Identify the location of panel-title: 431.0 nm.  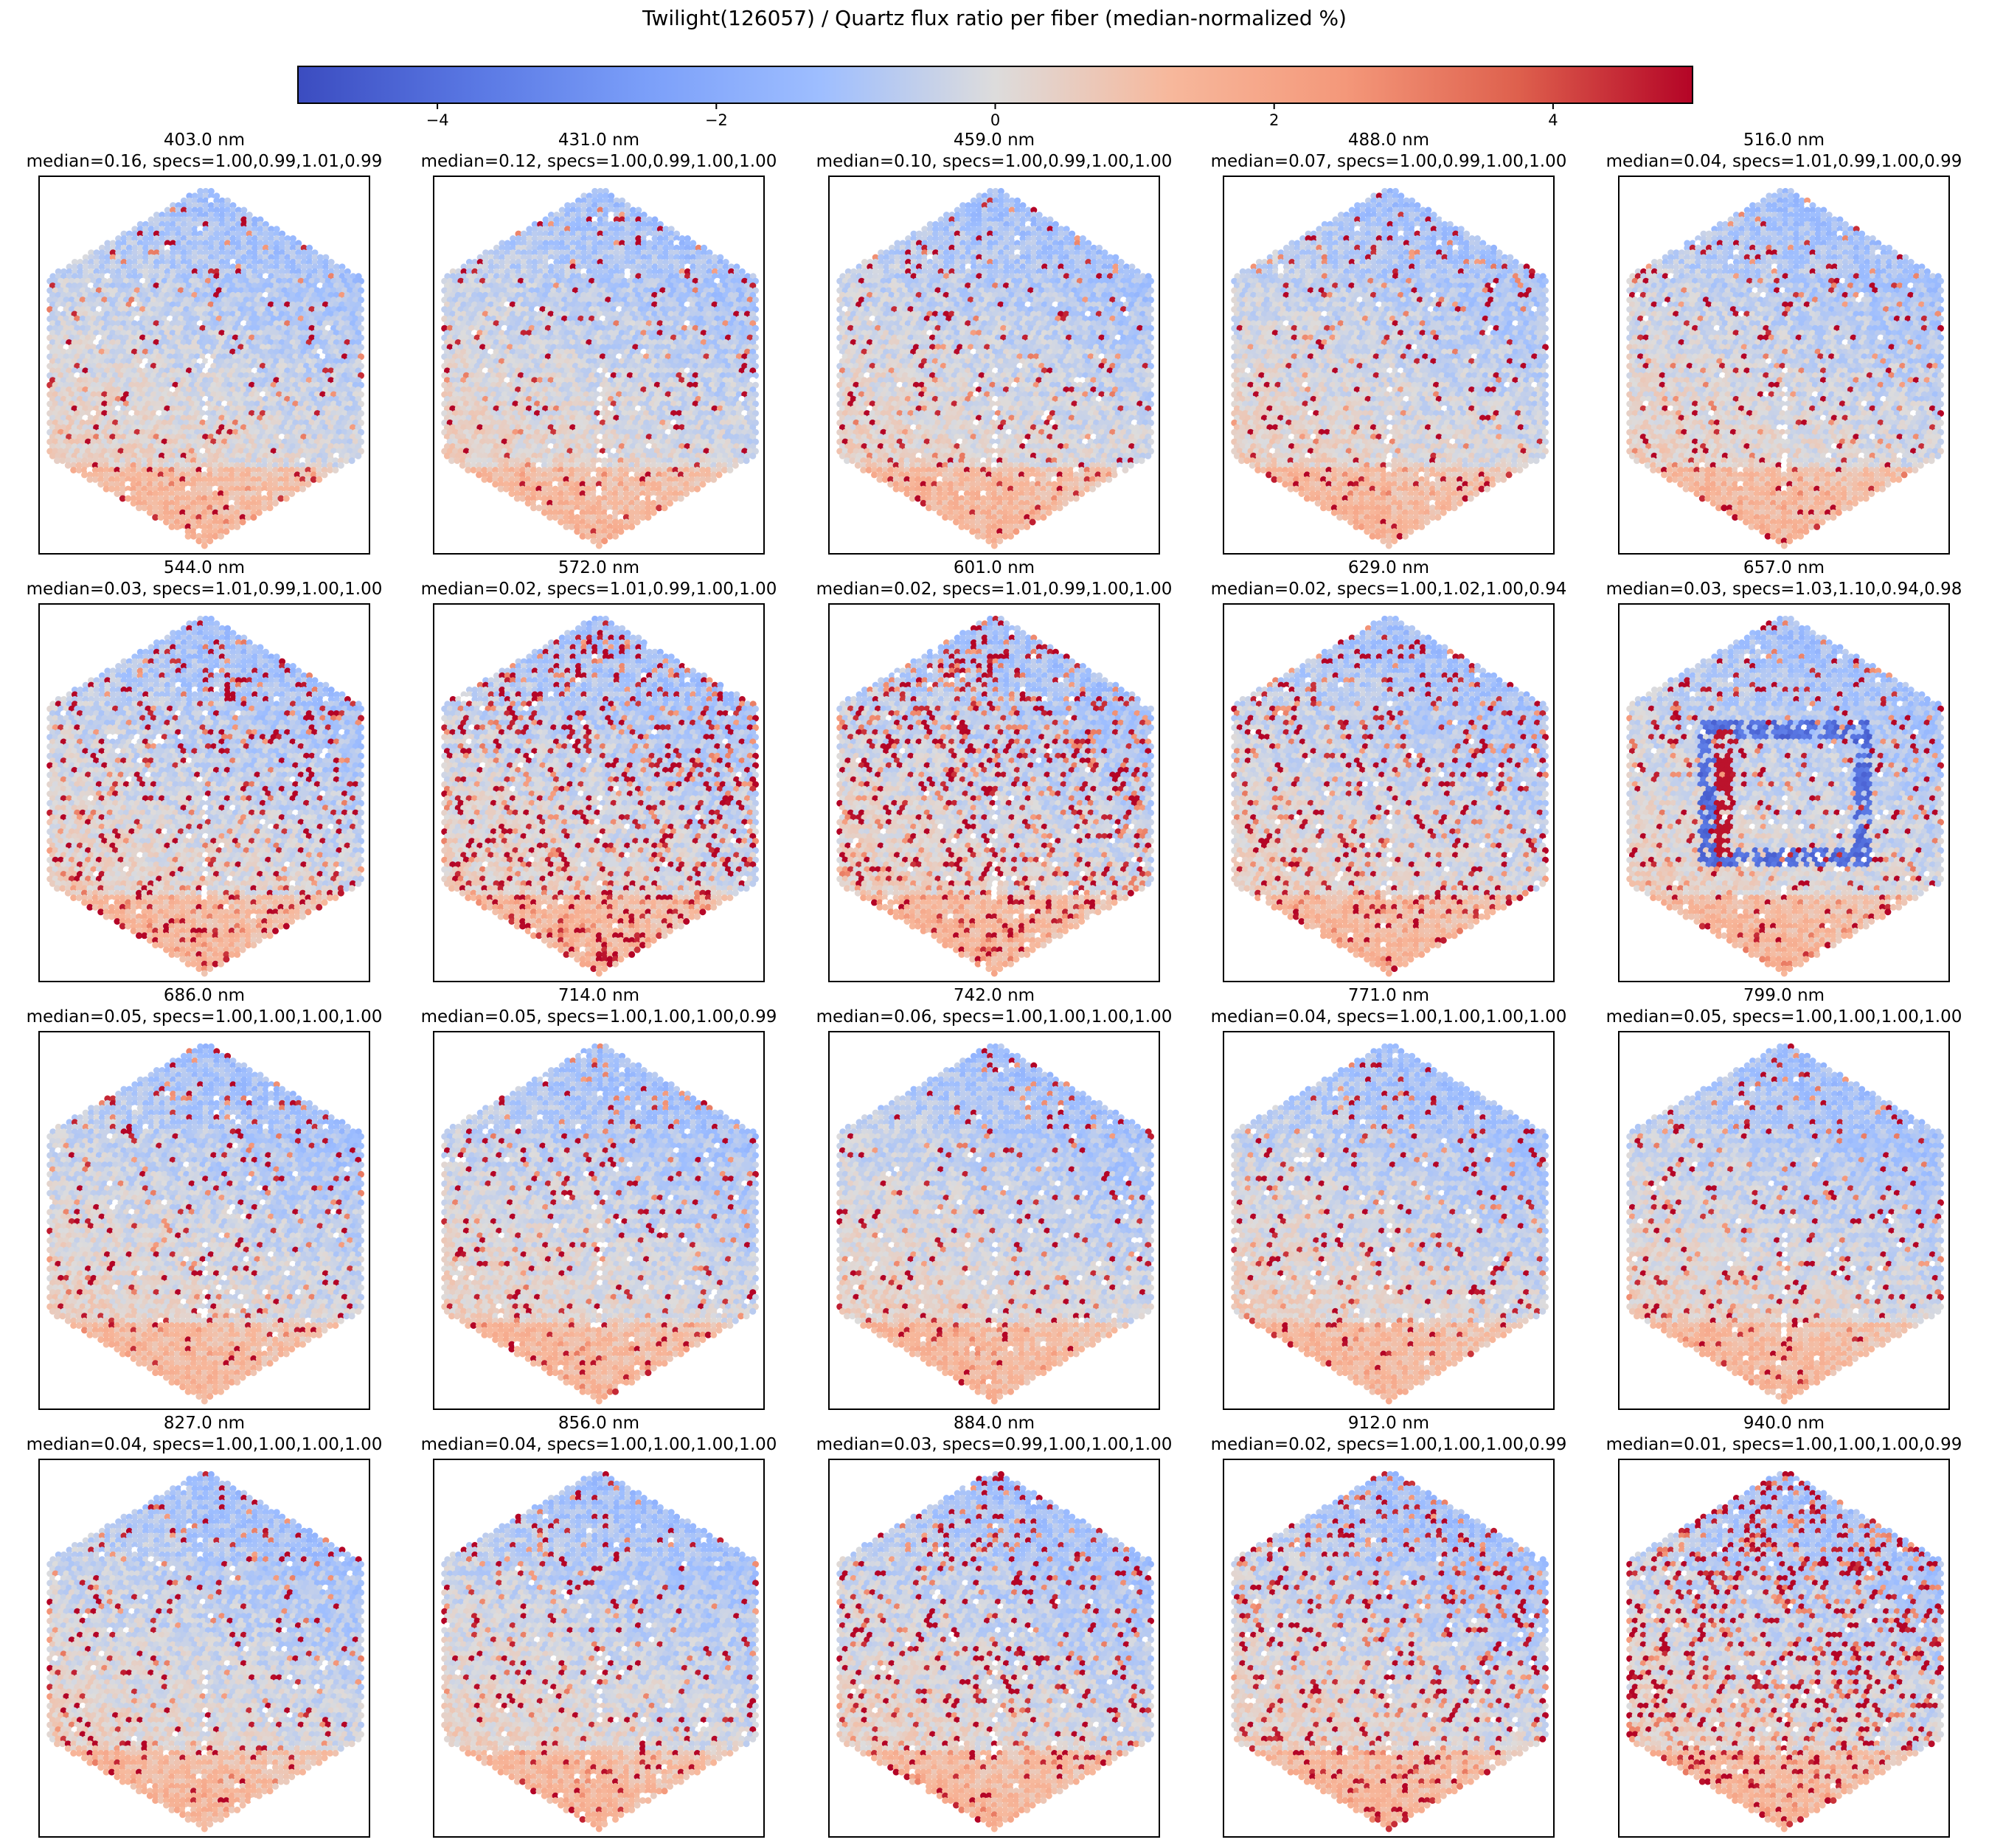
(598, 140).